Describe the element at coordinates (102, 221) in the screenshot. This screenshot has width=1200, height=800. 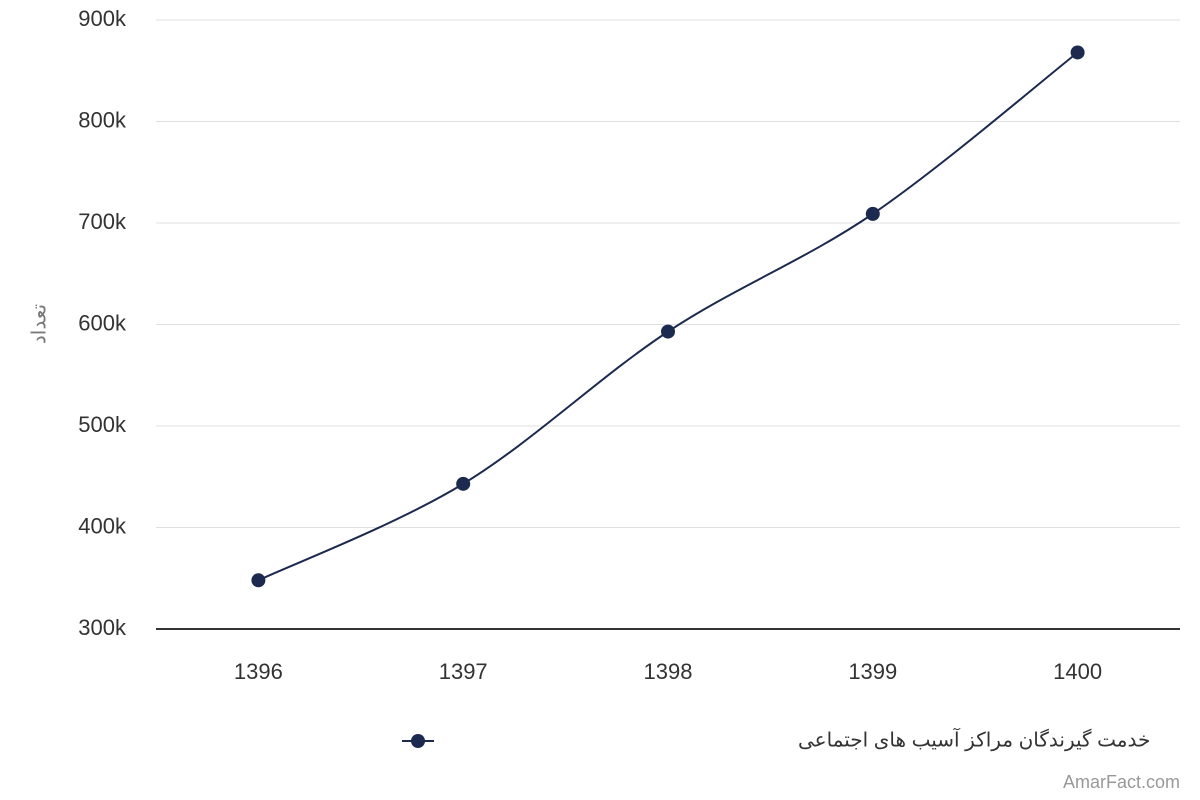
I see `y-tick-label: 700k` at that location.